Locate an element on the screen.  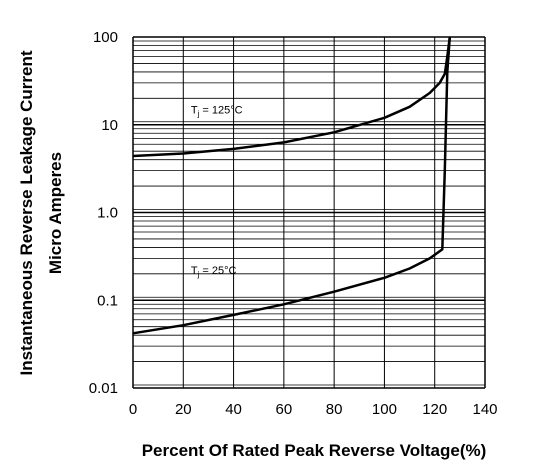
y-axis-label-line1: Instantaneous Reverse Leakage Current is located at coordinates (26, 212).